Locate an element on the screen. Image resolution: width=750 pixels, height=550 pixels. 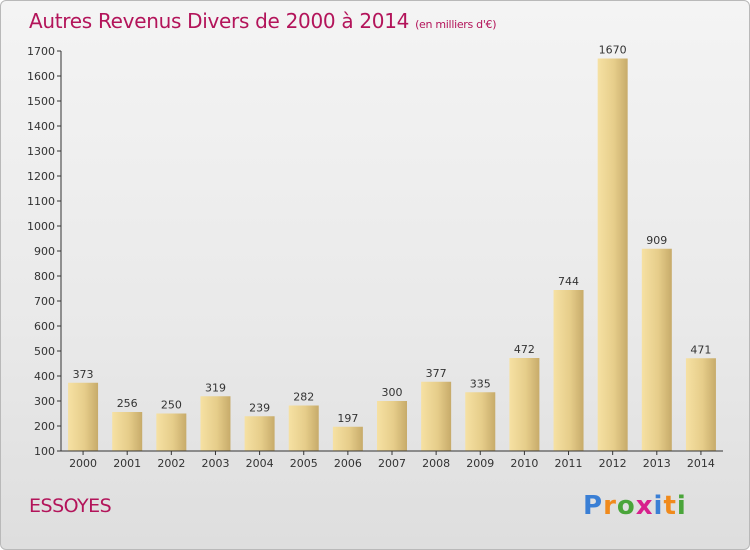
bar-2005 is located at coordinates (303, 428).